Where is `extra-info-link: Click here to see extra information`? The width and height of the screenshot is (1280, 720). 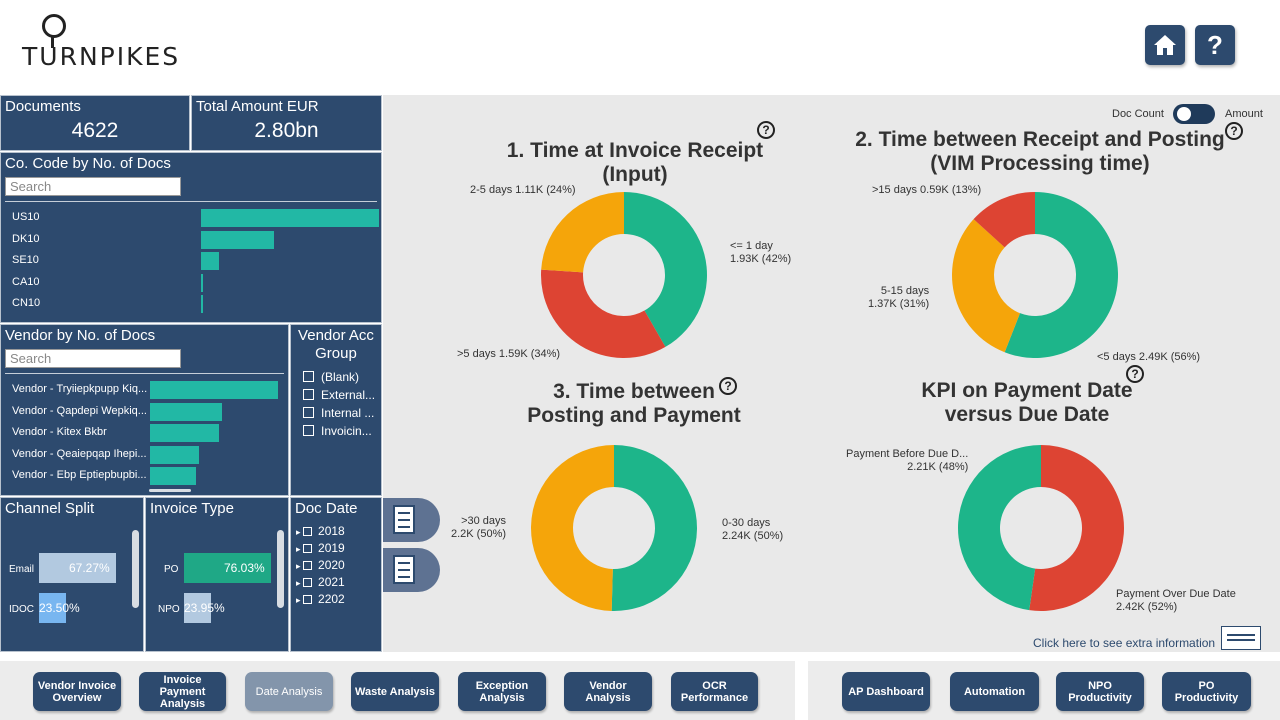
extra-info-link: Click here to see extra information is located at coordinates (1124, 643).